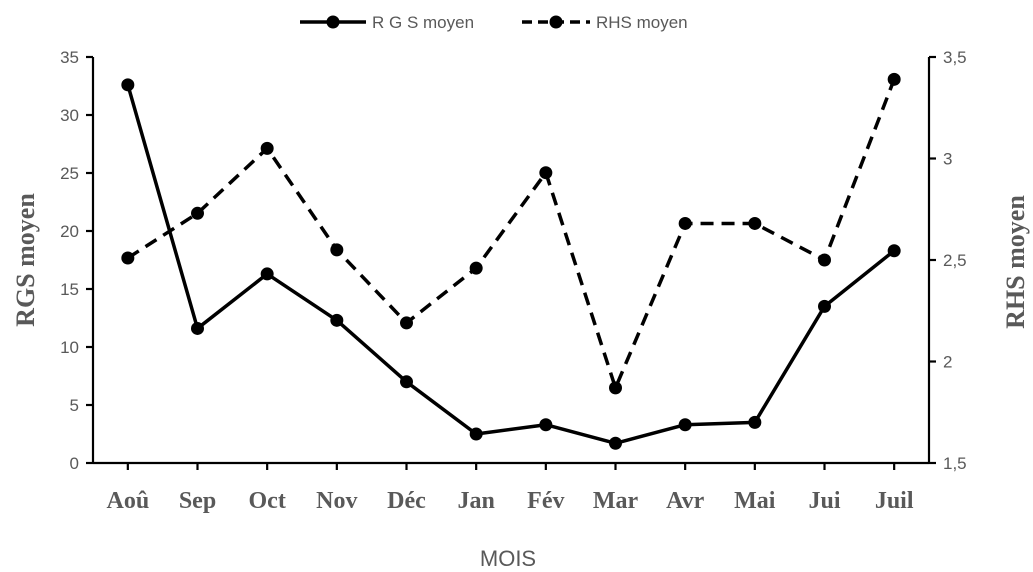 This screenshot has height=572, width=1033. I want to click on y2-tick-label: 2,5, so click(955, 260).